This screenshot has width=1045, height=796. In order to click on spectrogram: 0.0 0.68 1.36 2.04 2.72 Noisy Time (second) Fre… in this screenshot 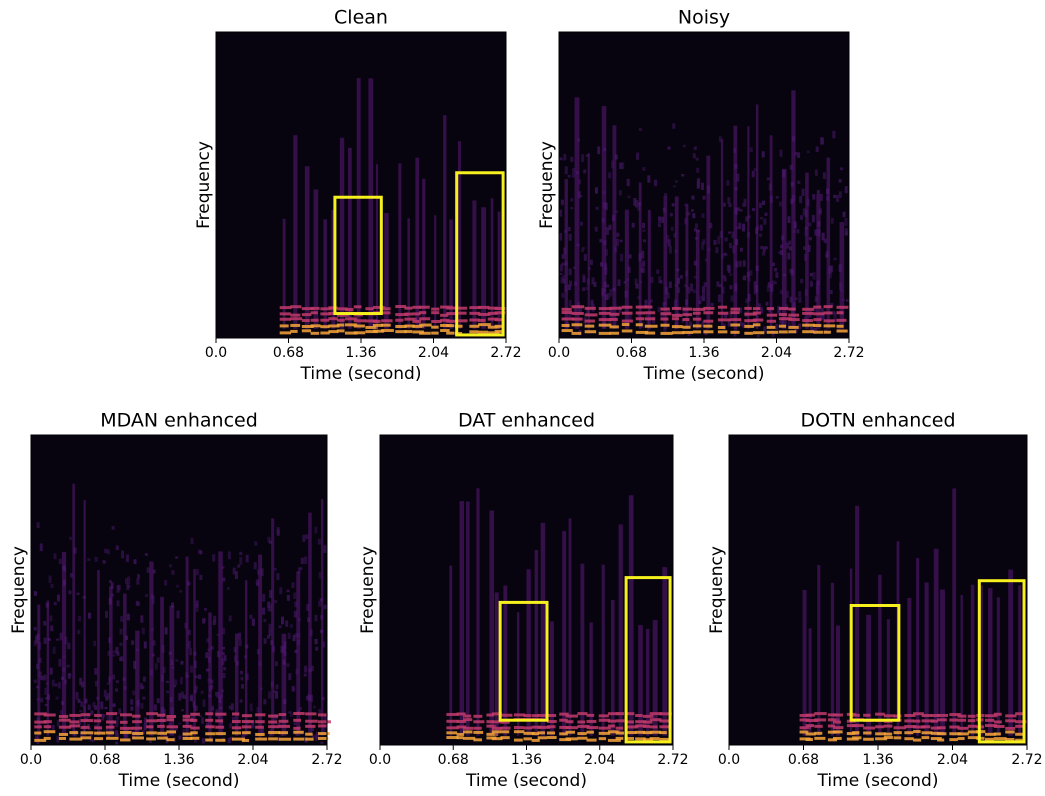, I will do `click(701, 196)`.